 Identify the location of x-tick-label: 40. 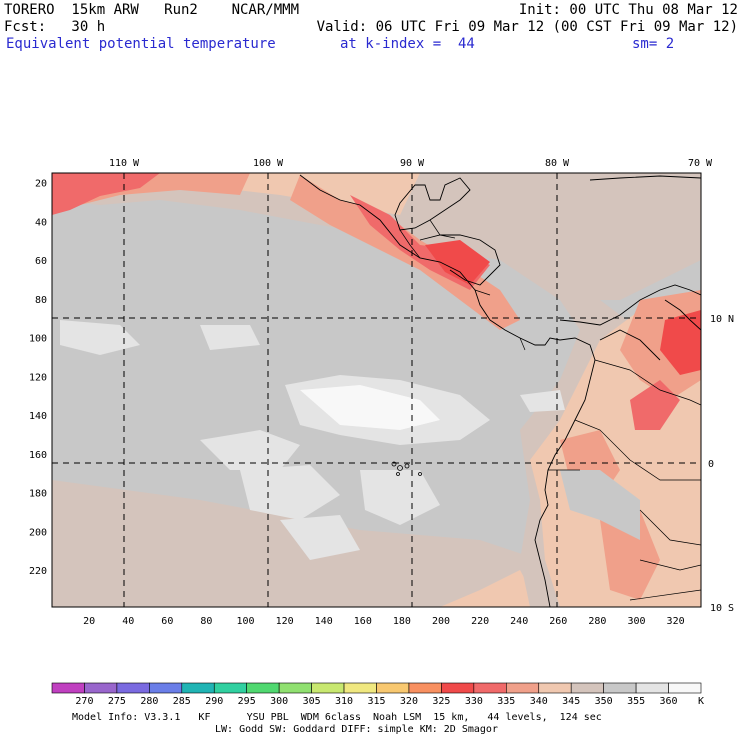
(128, 621).